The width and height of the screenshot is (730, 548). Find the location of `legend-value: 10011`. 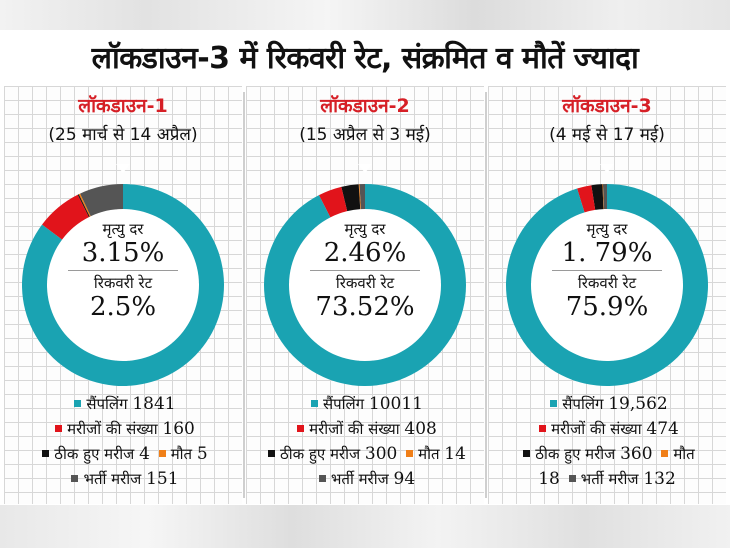

legend-value: 10011 is located at coordinates (396, 404).